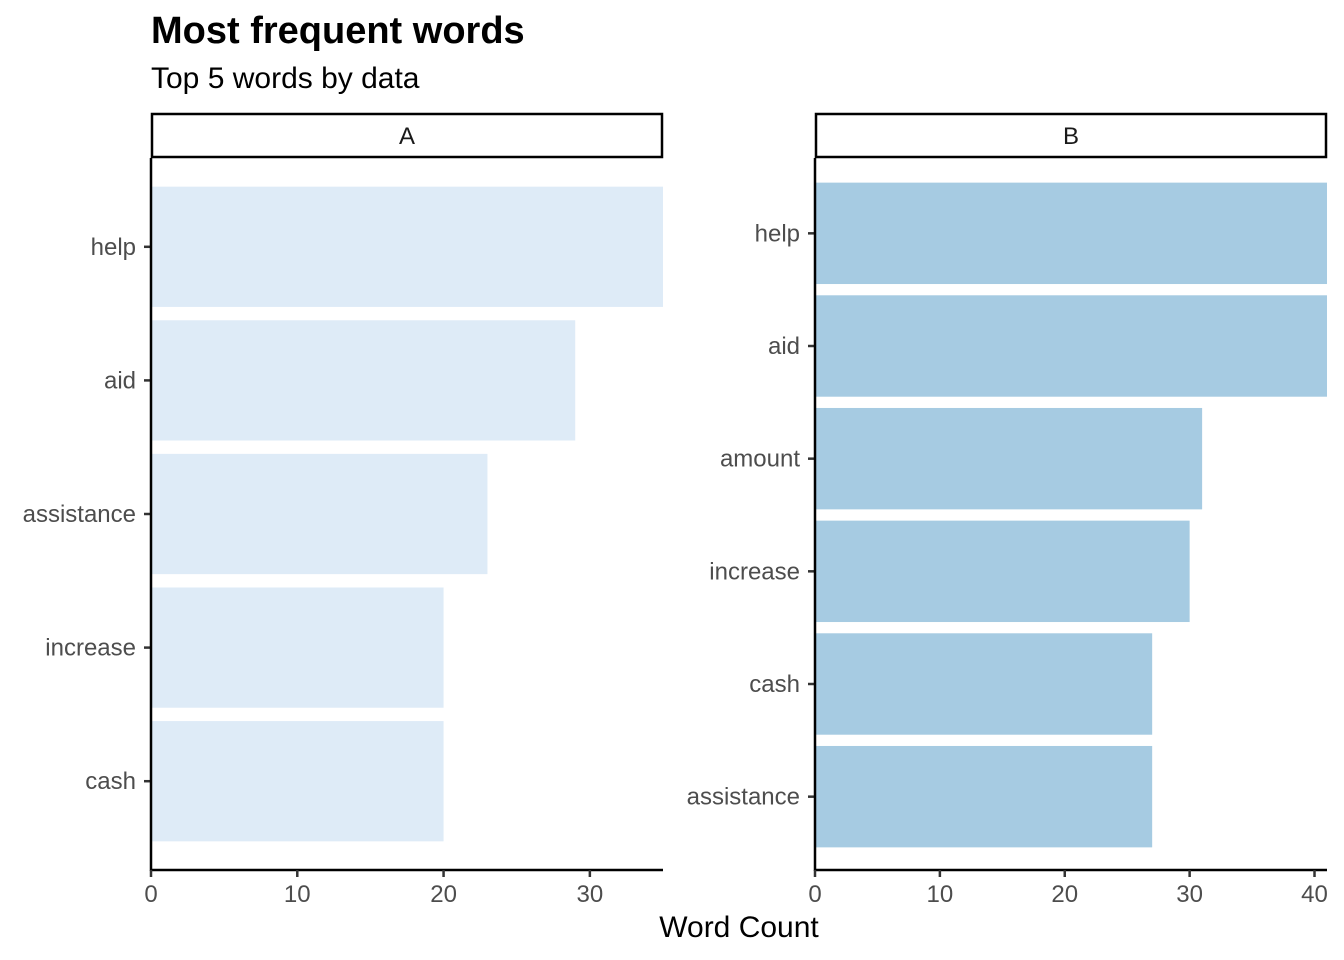  I want to click on facet-strip-label: A, so click(407, 136).